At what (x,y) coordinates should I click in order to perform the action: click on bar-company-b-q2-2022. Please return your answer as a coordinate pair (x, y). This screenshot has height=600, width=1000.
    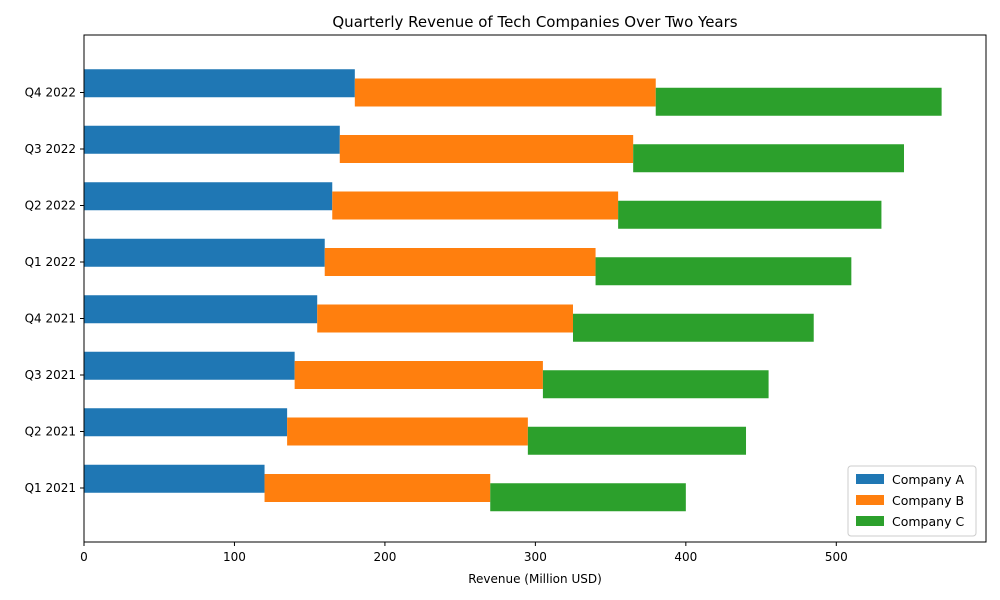
    Looking at the image, I should click on (475, 205).